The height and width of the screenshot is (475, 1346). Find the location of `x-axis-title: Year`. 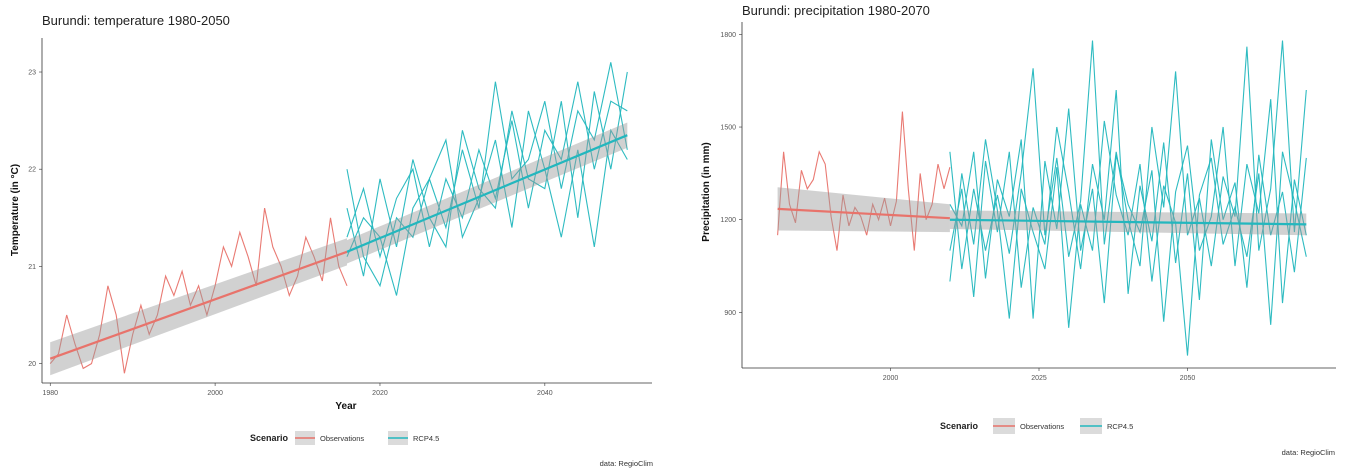

x-axis-title: Year is located at coordinates (345, 406).